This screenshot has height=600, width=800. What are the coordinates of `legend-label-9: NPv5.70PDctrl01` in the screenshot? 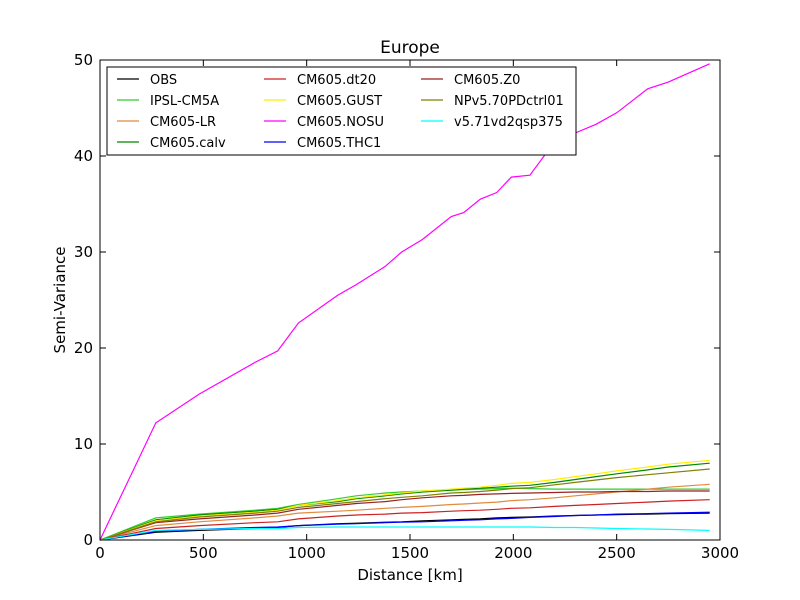 It's located at (509, 101).